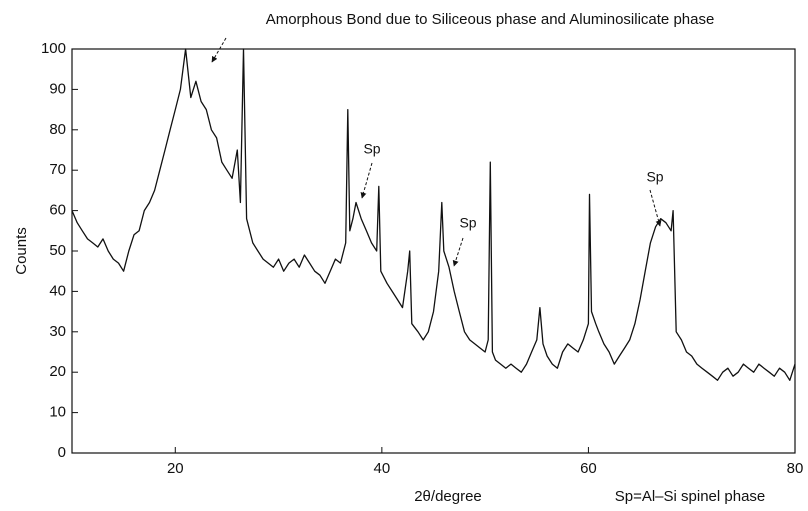 Image resolution: width=808 pixels, height=511 pixels. What do you see at coordinates (62, 452) in the screenshot?
I see `y-tick-label: 0` at bounding box center [62, 452].